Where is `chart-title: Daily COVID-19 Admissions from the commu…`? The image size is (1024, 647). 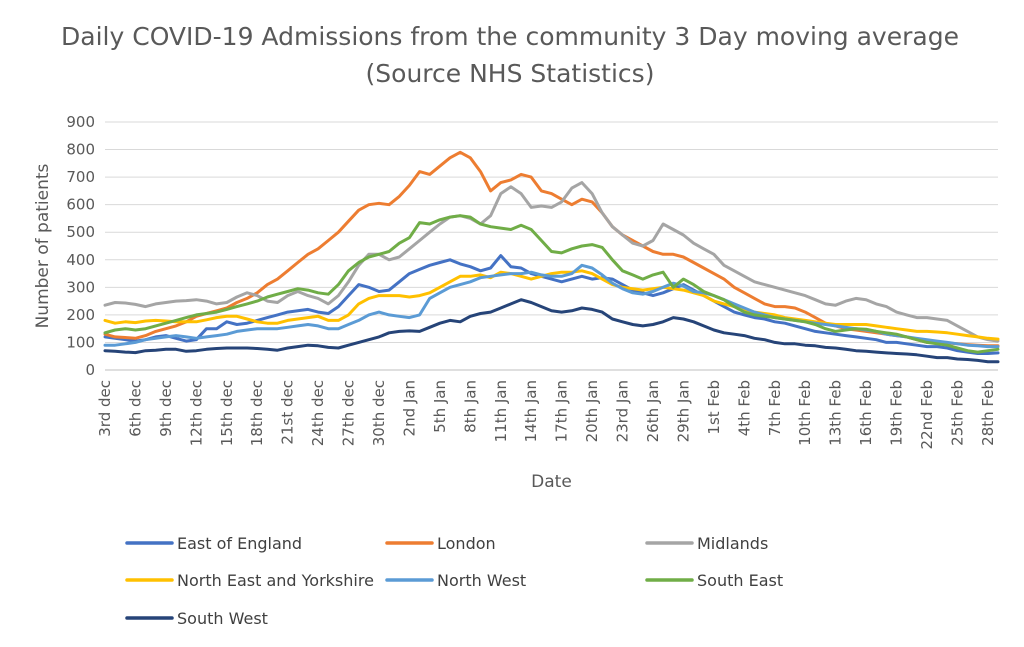
chart-title: Daily COVID-19 Admissions from the commu… is located at coordinates (510, 55).